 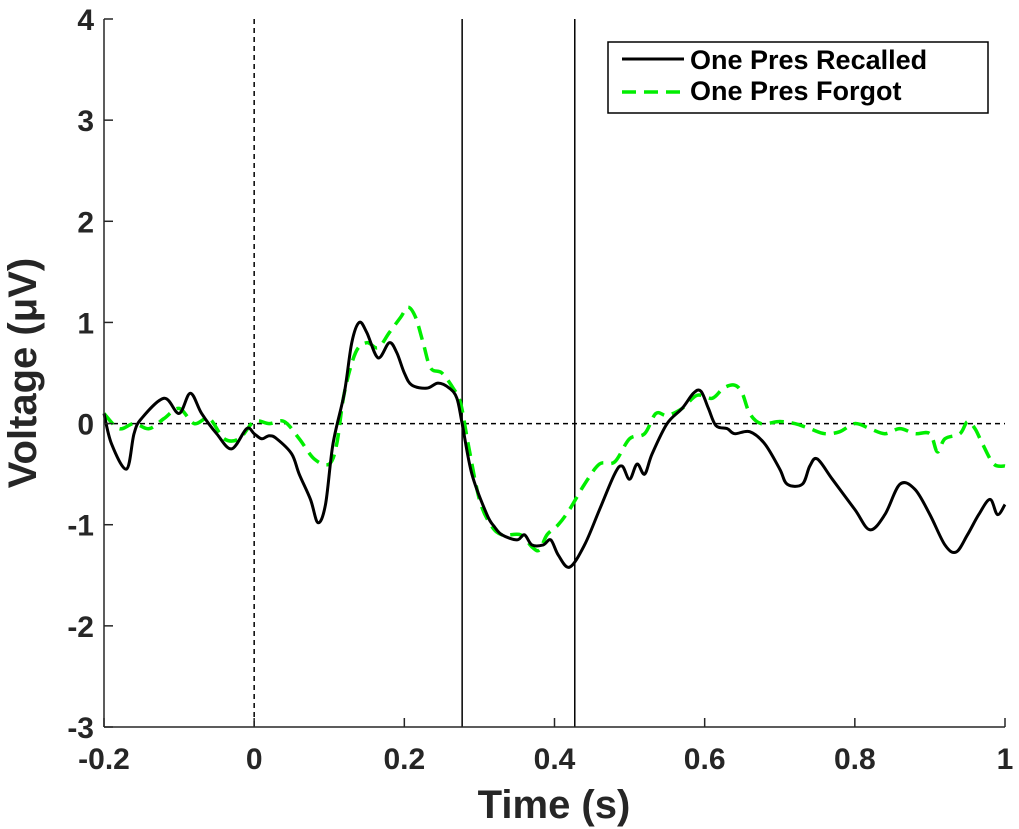 What do you see at coordinates (104, 759) in the screenshot?
I see `x-tick-label: -0.2` at bounding box center [104, 759].